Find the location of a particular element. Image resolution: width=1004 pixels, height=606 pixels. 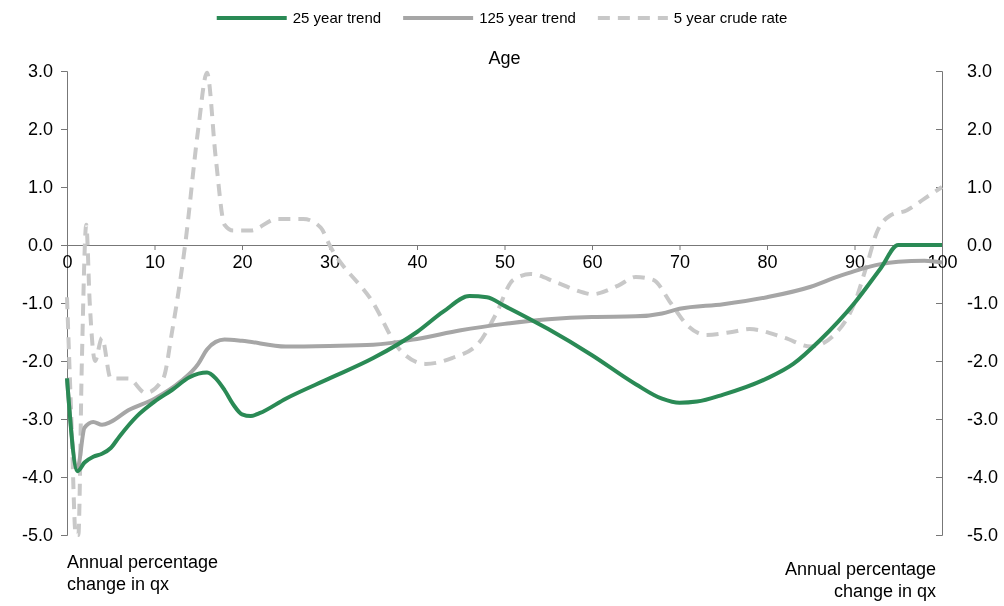

y2-tick-label: 0.0 is located at coordinates (980, 245).